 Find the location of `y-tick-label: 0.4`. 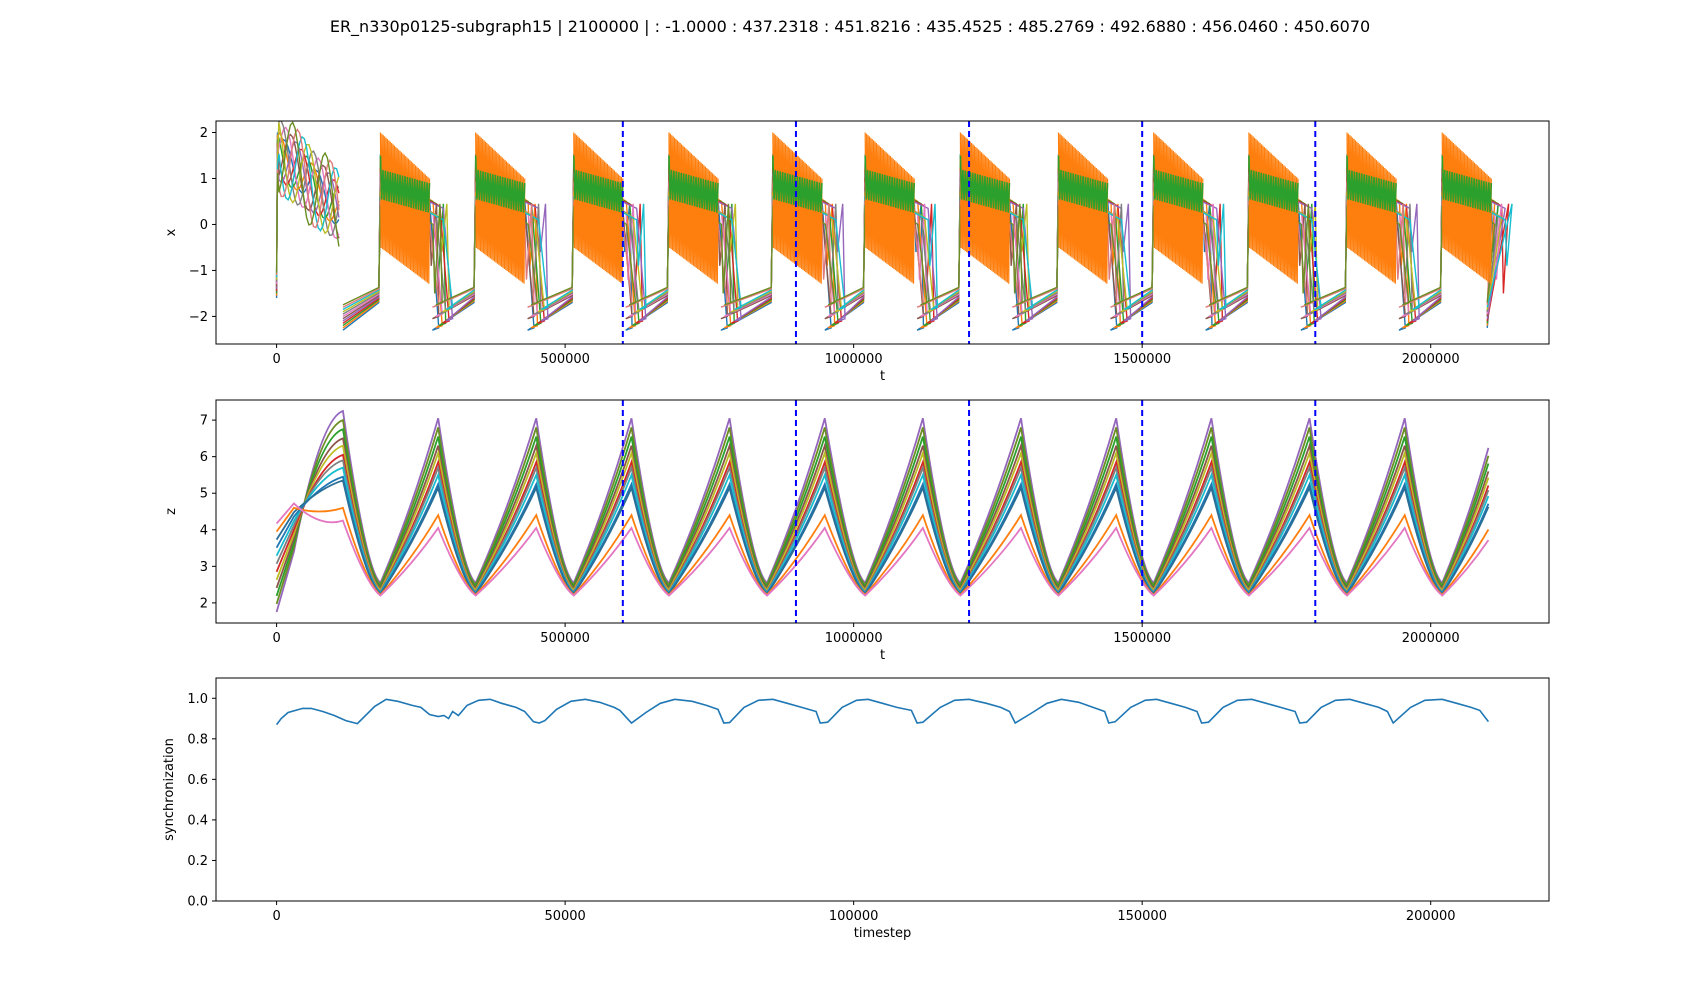

y-tick-label: 0.4 is located at coordinates (197, 820).